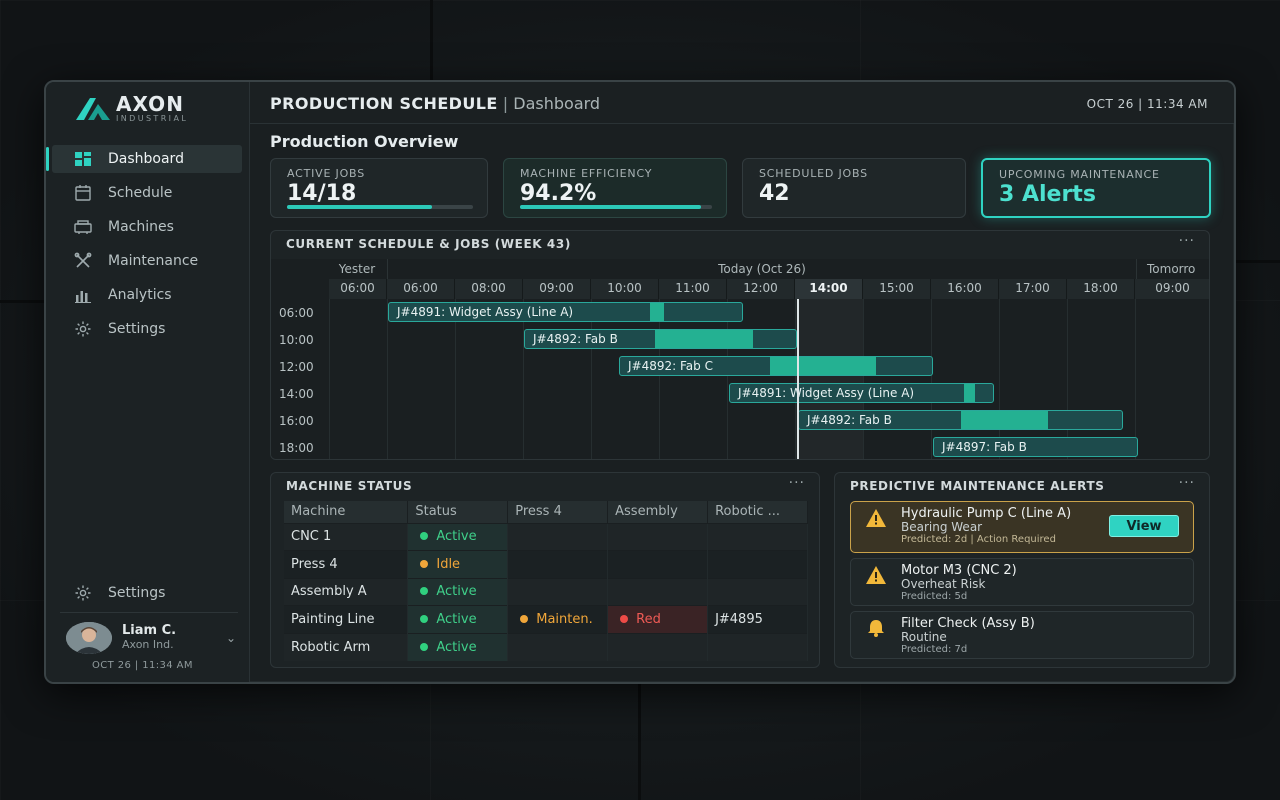 The height and width of the screenshot is (800, 1280). What do you see at coordinates (140, 193) in the screenshot?
I see `sidebar-item-label: Schedule` at bounding box center [140, 193].